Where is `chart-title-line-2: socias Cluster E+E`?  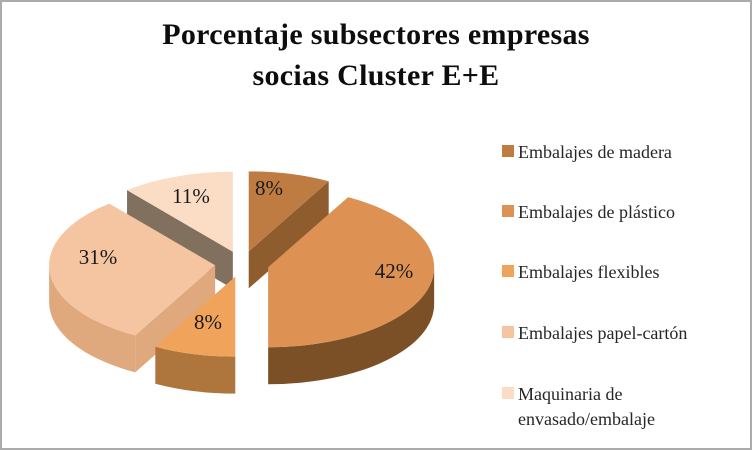 chart-title-line-2: socias Cluster E+E is located at coordinates (376, 75).